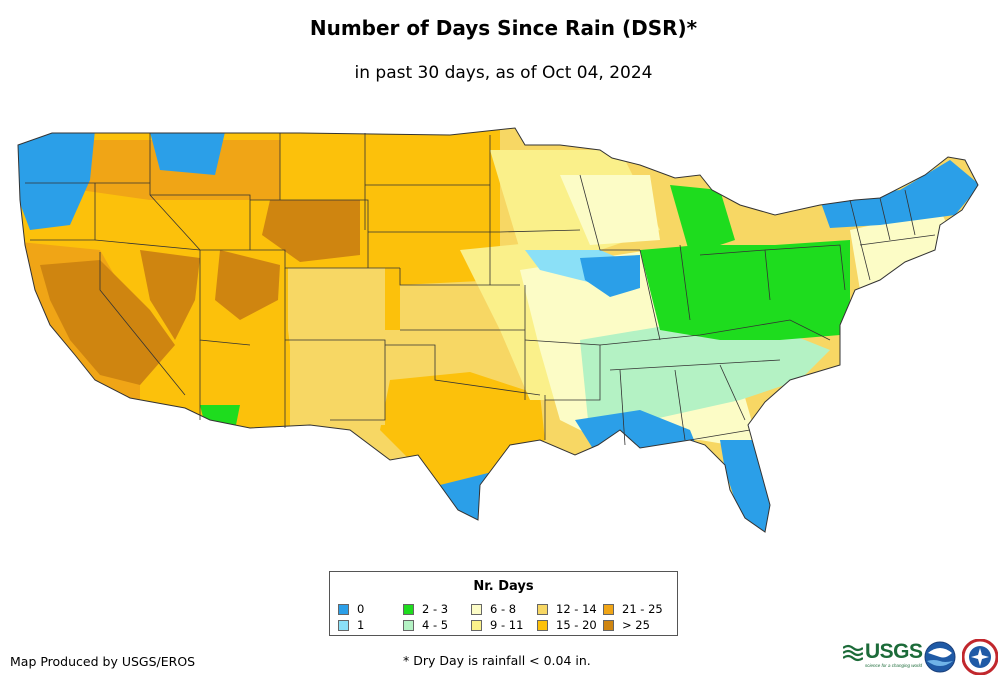 This screenshot has height=691, width=1007. Describe the element at coordinates (311, 231) in the screenshot. I see `wy-gt25` at that location.